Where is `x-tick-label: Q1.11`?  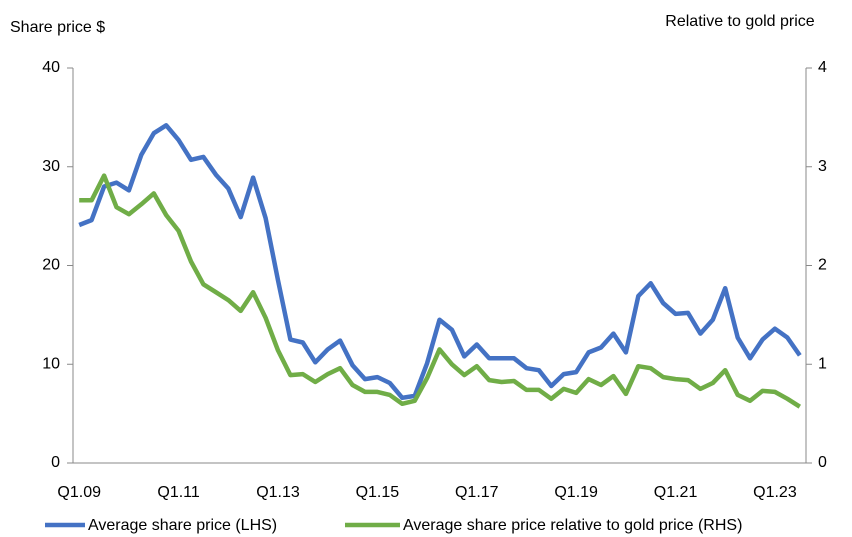 x-tick-label: Q1.11 is located at coordinates (178, 492).